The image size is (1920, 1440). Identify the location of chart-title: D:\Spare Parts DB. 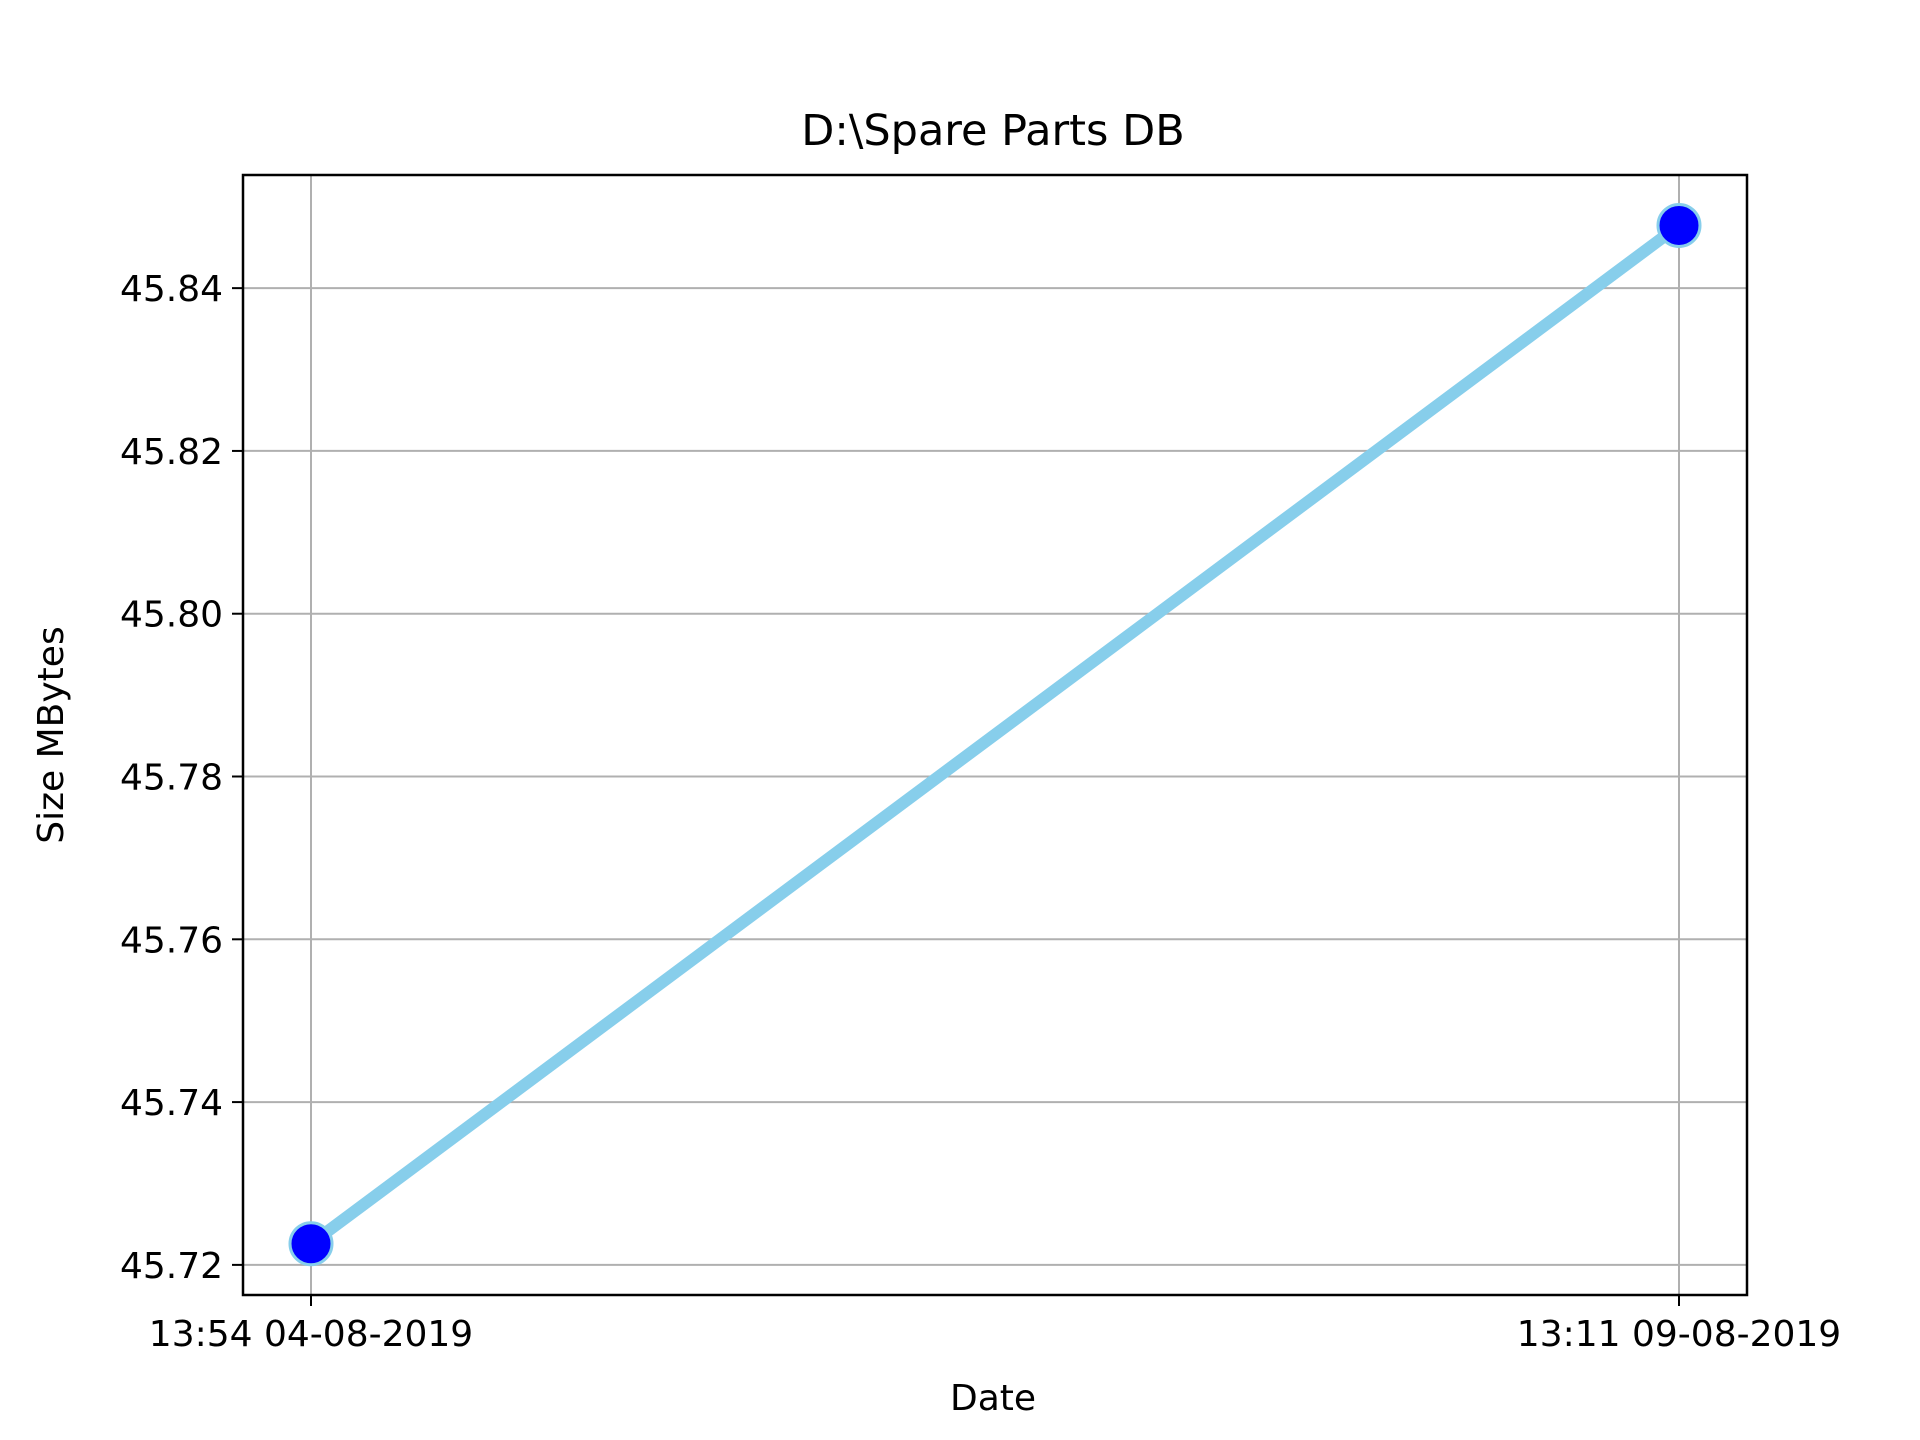
(992, 131).